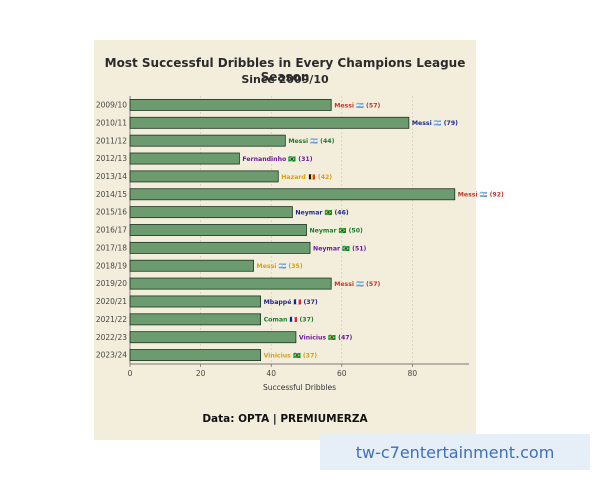  What do you see at coordinates (299, 387) in the screenshot?
I see `x-axis-label: Successful Dribbles` at bounding box center [299, 387].